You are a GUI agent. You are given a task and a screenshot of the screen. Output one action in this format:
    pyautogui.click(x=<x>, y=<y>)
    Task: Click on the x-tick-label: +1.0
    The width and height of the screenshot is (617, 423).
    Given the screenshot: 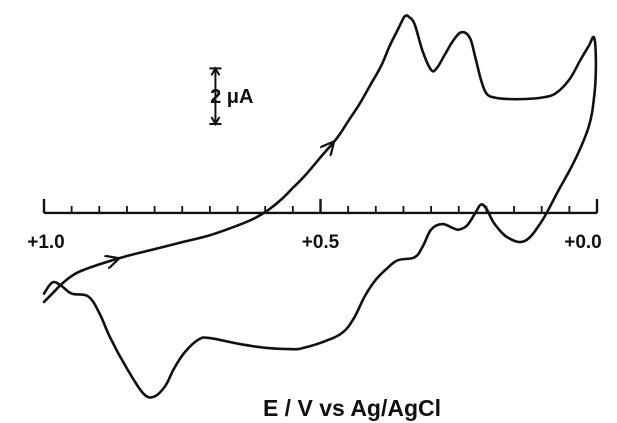 What is the action you would take?
    pyautogui.click(x=46, y=242)
    